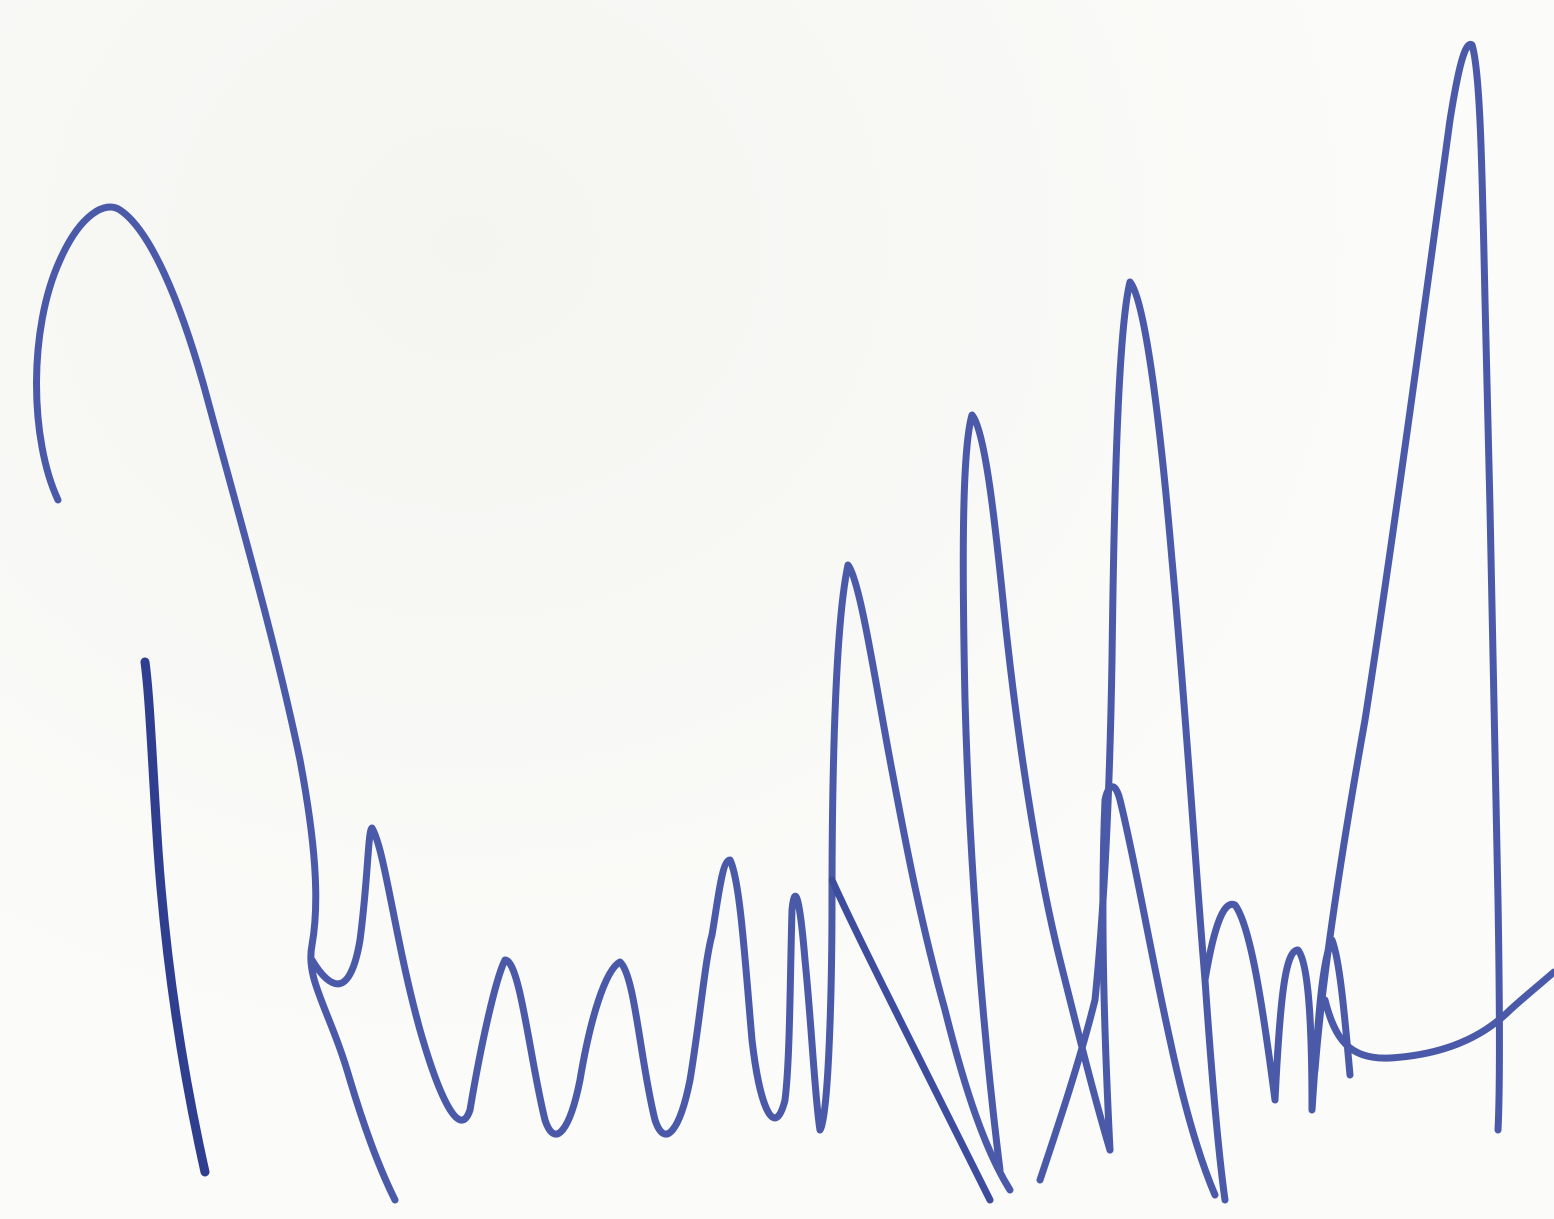 This screenshot has width=1554, height=1219. Describe the element at coordinates (1407, 587) in the screenshot. I see `signature-stroke-peak` at that location.